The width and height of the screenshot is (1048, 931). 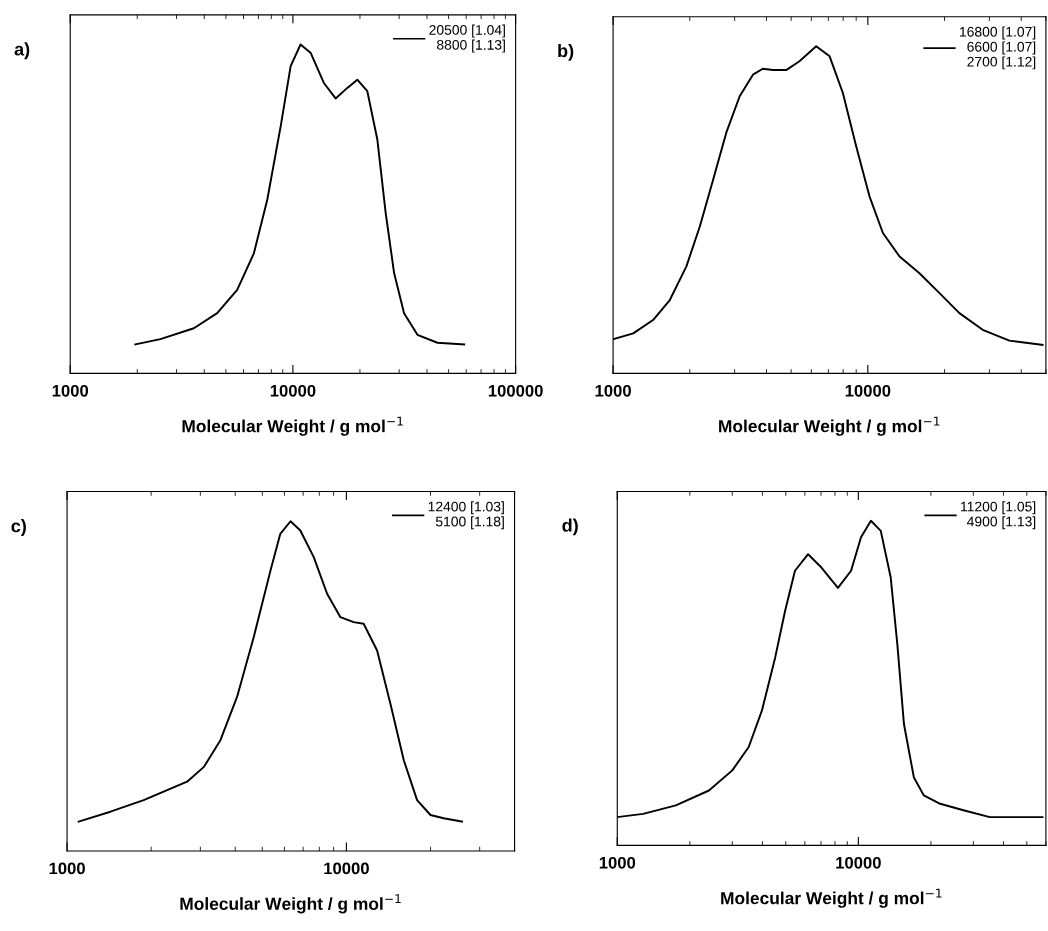 What do you see at coordinates (998, 48) in the screenshot?
I see `legend-label: 16800 [1.07] 6600 [1.07] 2700 [1.12]` at bounding box center [998, 48].